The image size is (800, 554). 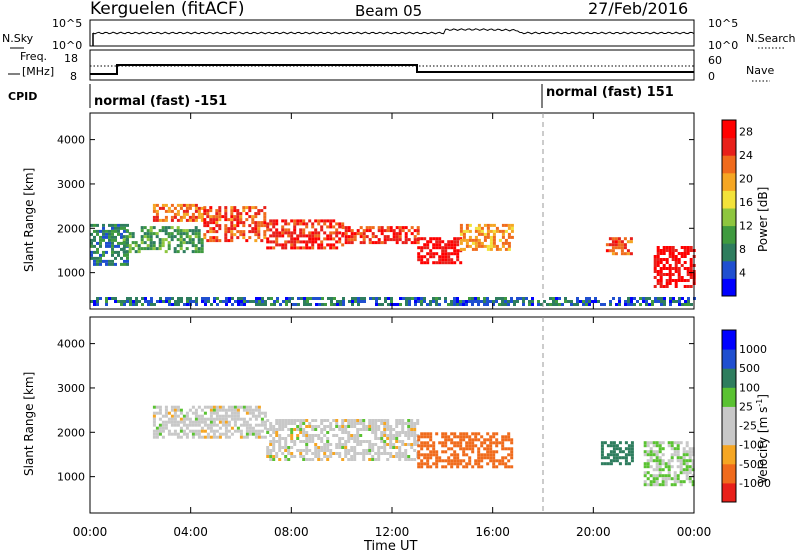 What do you see at coordinates (393, 37) in the screenshot?
I see `nsky-series` at bounding box center [393, 37].